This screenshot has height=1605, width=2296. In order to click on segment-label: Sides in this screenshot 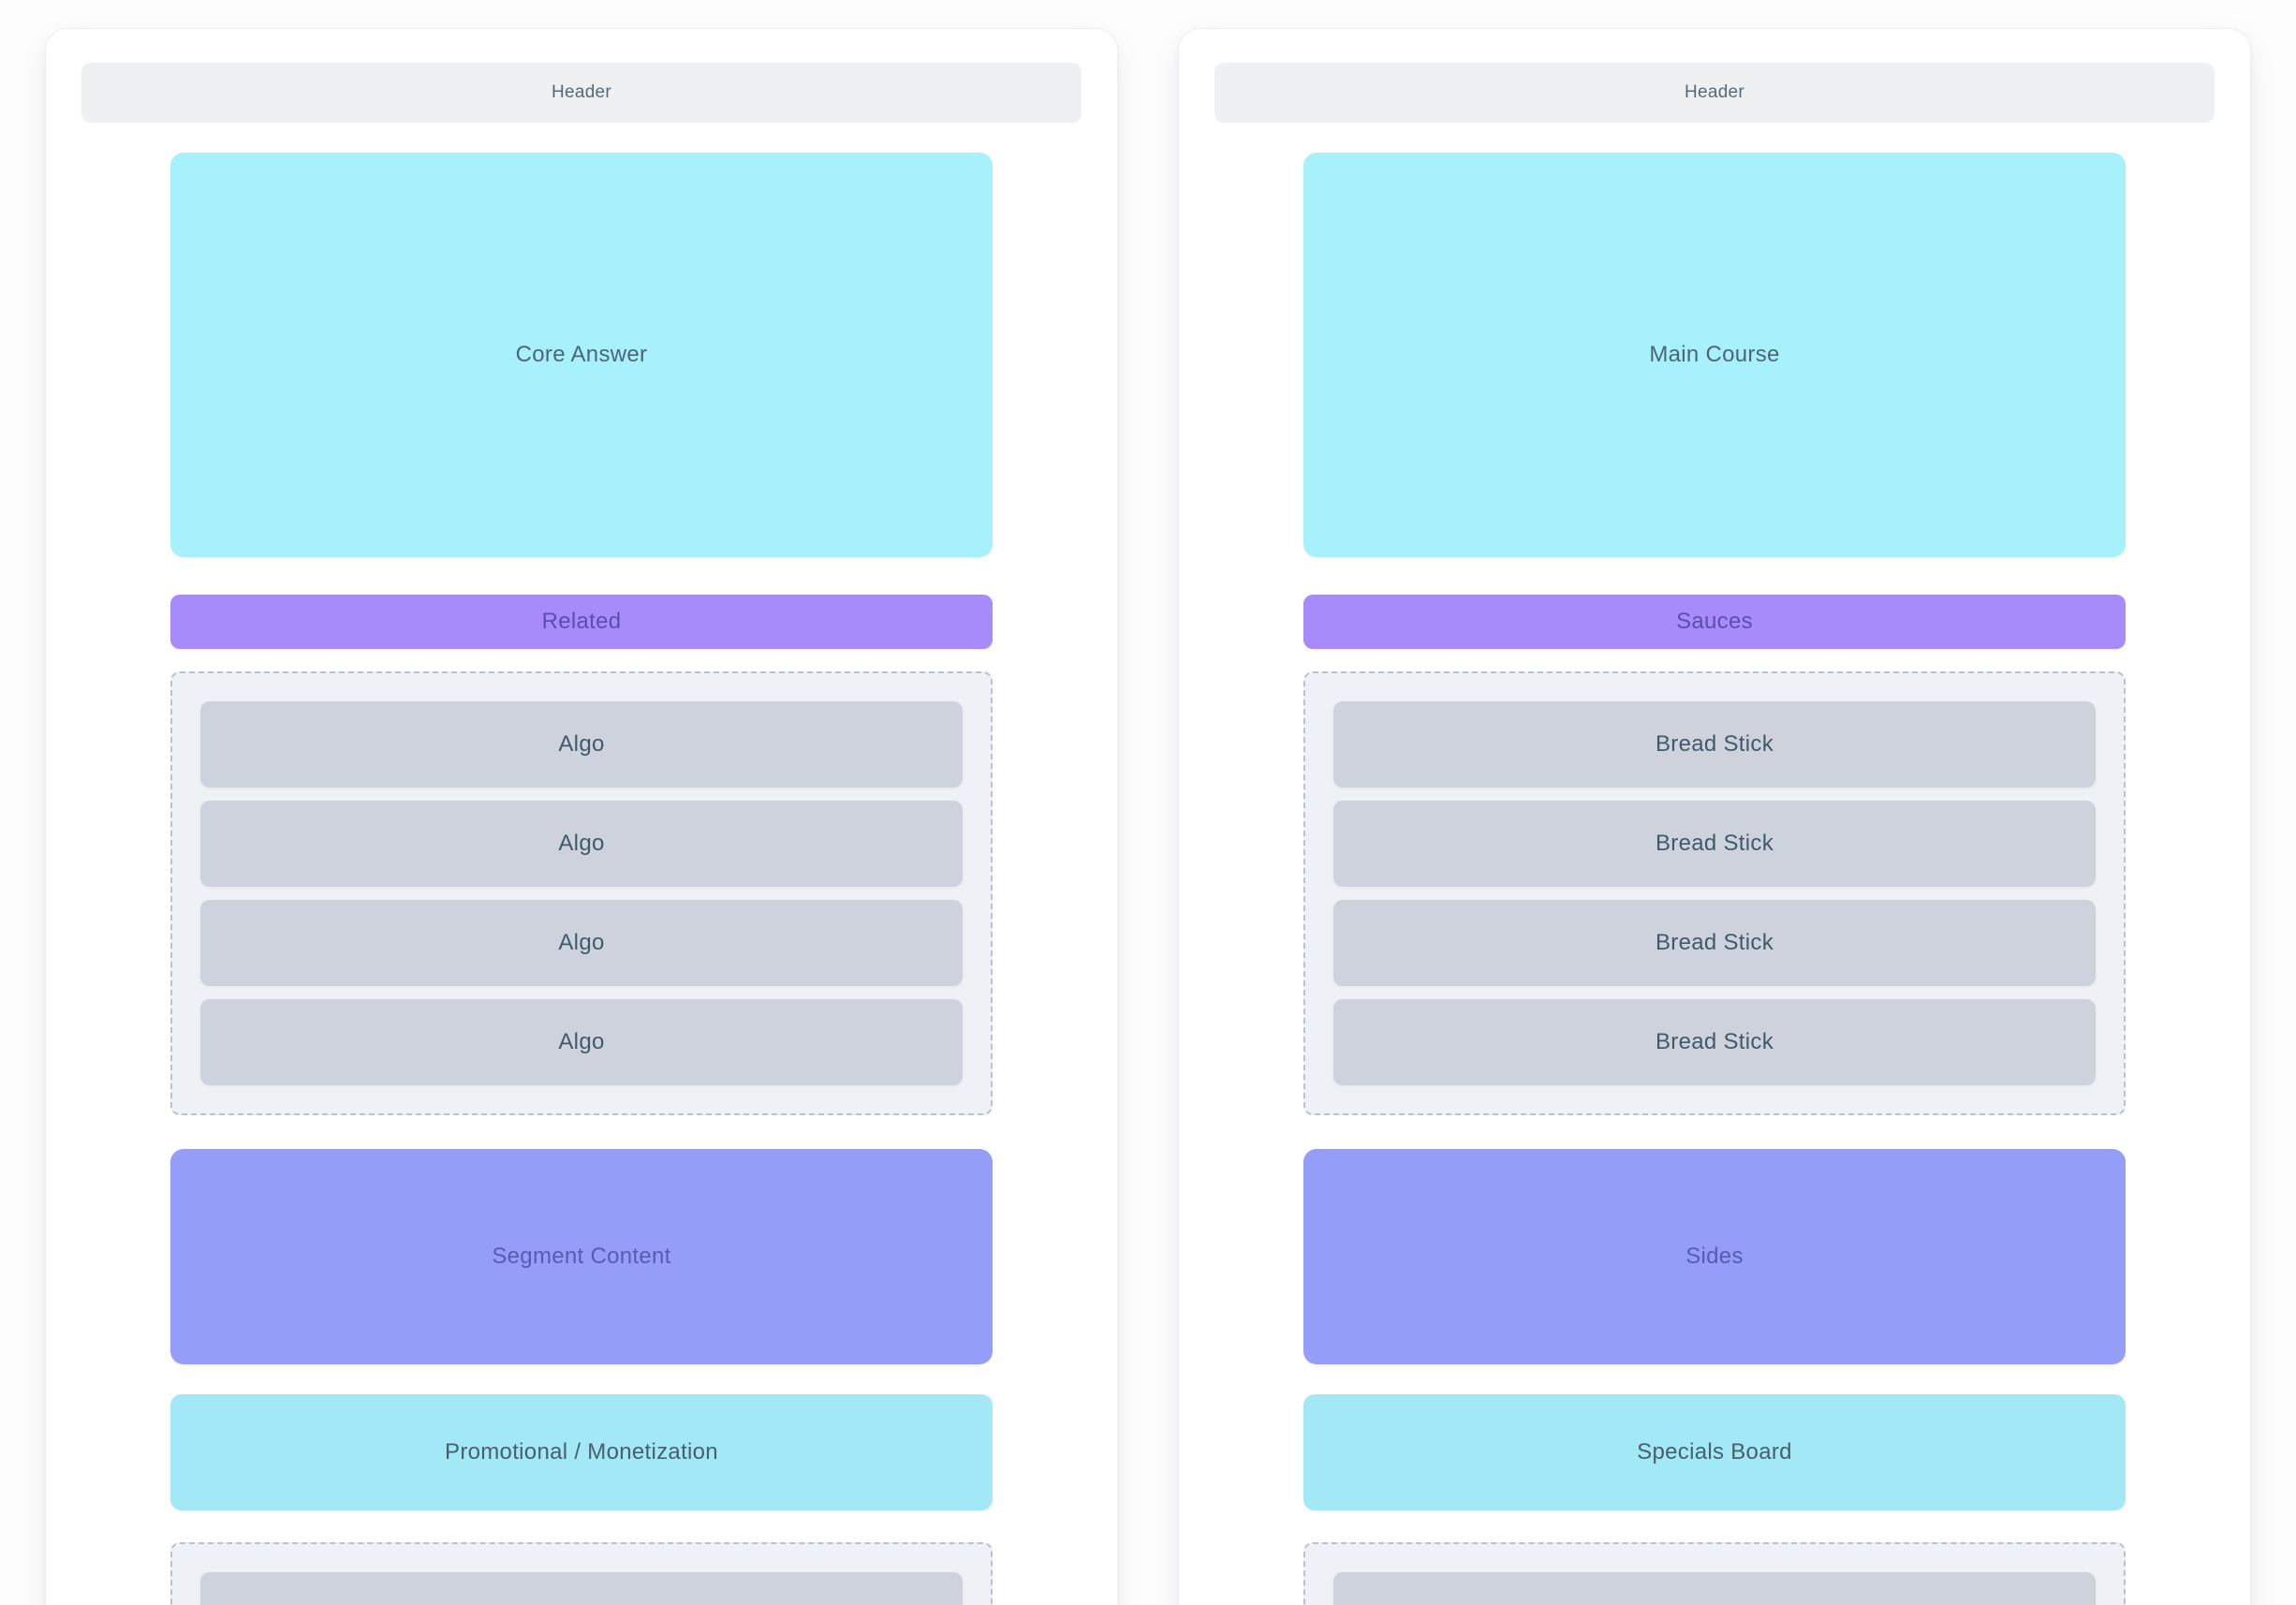, I will do `click(1714, 1257)`.